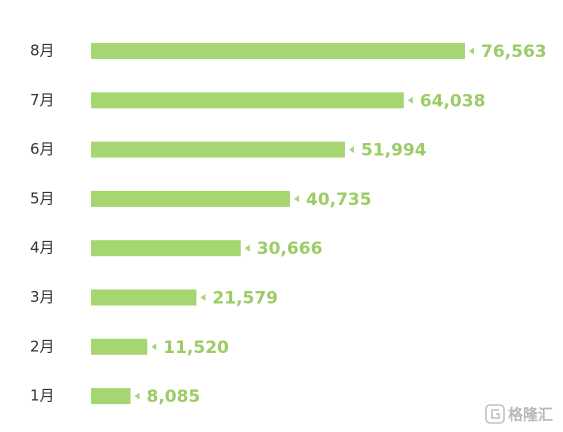  Describe the element at coordinates (42, 149) in the screenshot. I see `y-tick-label: 6月` at that location.